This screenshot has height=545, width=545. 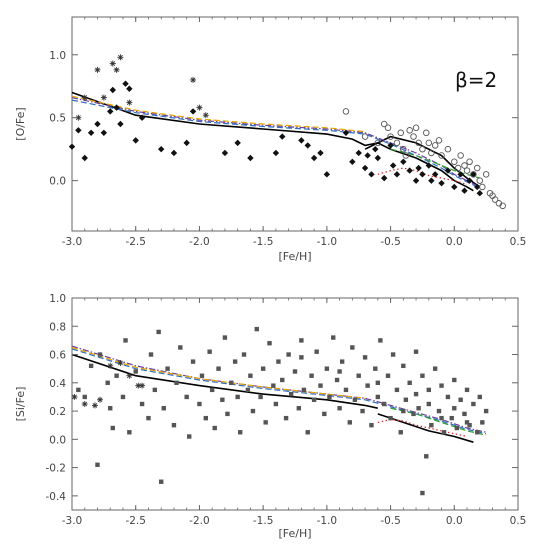 What do you see at coordinates (476, 80) in the screenshot?
I see `beta-annotation: β=2` at bounding box center [476, 80].